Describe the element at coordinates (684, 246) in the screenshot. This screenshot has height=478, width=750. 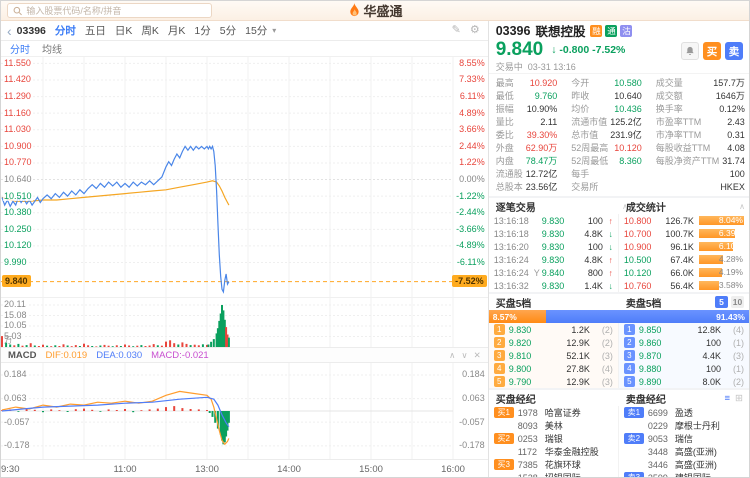
I see `dist-row: 10.900 96.1K 6.10%` at that location.